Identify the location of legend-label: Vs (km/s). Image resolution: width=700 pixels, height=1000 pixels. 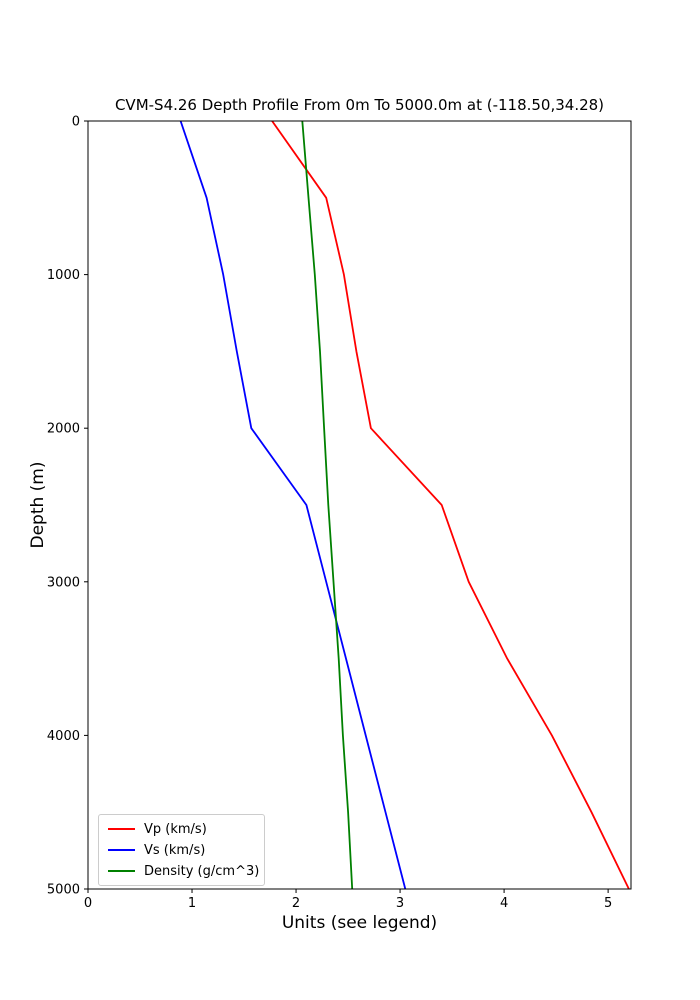
(175, 850).